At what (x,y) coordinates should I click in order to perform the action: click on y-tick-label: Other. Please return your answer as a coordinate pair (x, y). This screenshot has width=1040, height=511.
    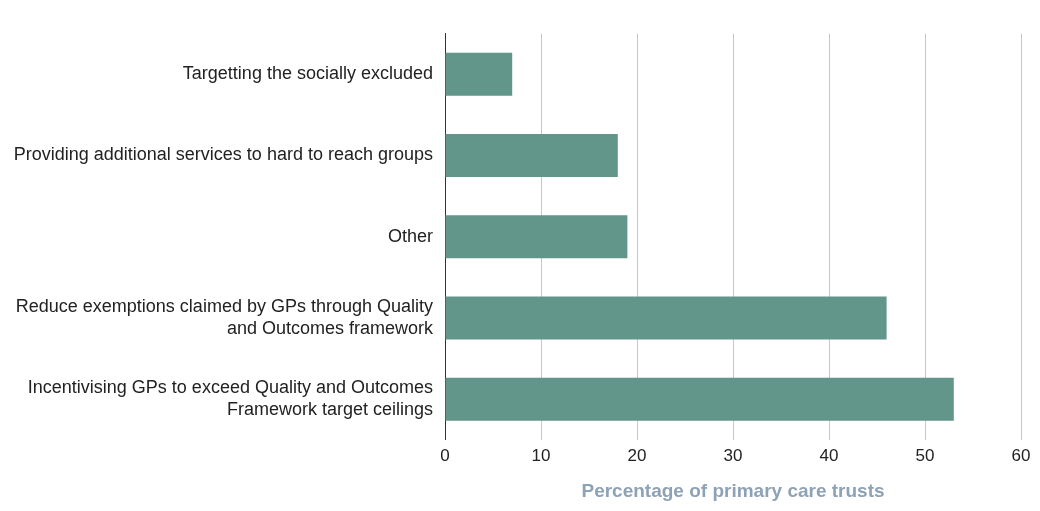
    Looking at the image, I should click on (410, 235).